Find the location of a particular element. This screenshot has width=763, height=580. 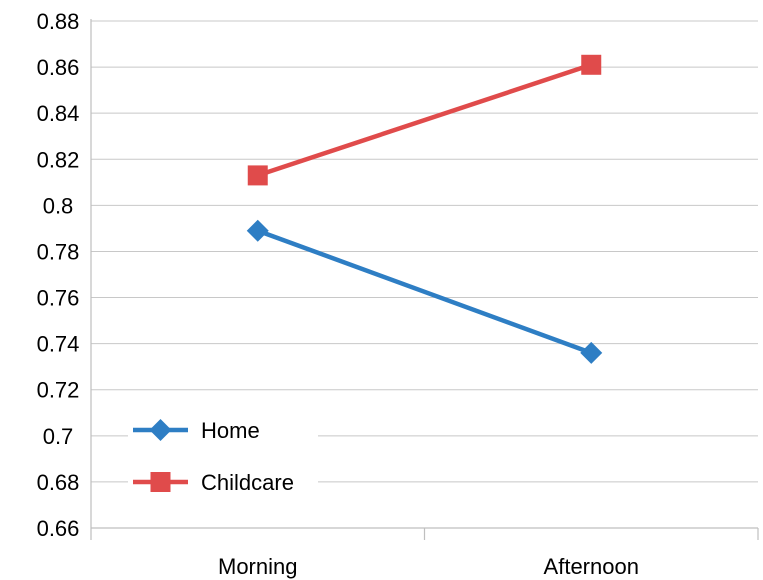

x-tick-label: Afternoon is located at coordinates (591, 566).